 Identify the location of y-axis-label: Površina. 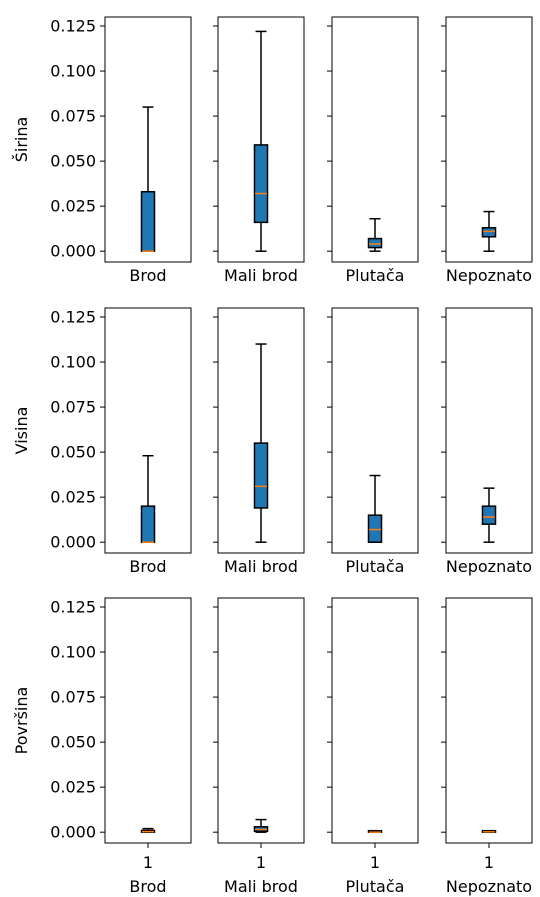
(21, 721).